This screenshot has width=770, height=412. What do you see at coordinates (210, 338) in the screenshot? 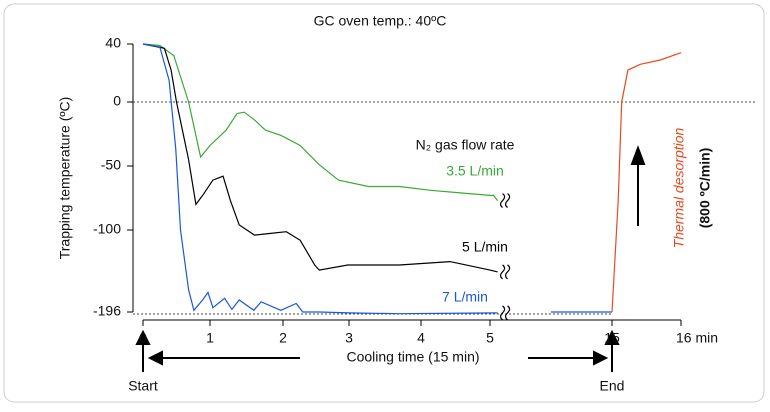
I see `x-tick-label: 1` at bounding box center [210, 338].